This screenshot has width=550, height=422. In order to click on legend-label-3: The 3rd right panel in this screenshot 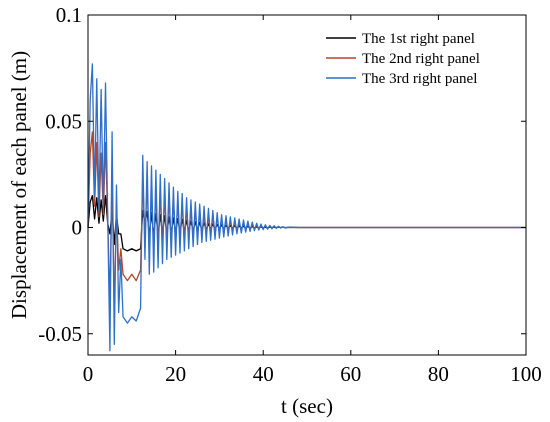, I will do `click(419, 79)`.